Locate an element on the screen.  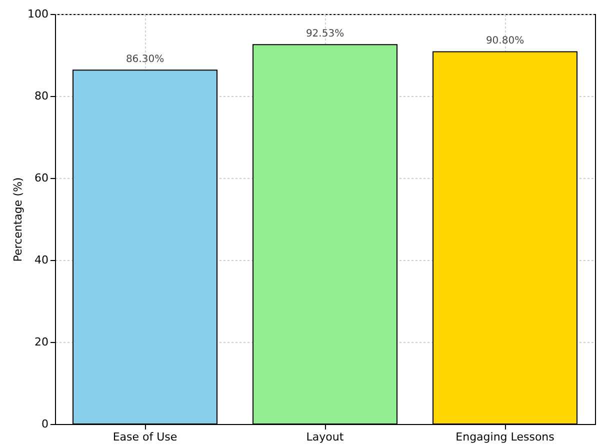
x-tick-label: Layout is located at coordinates (325, 437).